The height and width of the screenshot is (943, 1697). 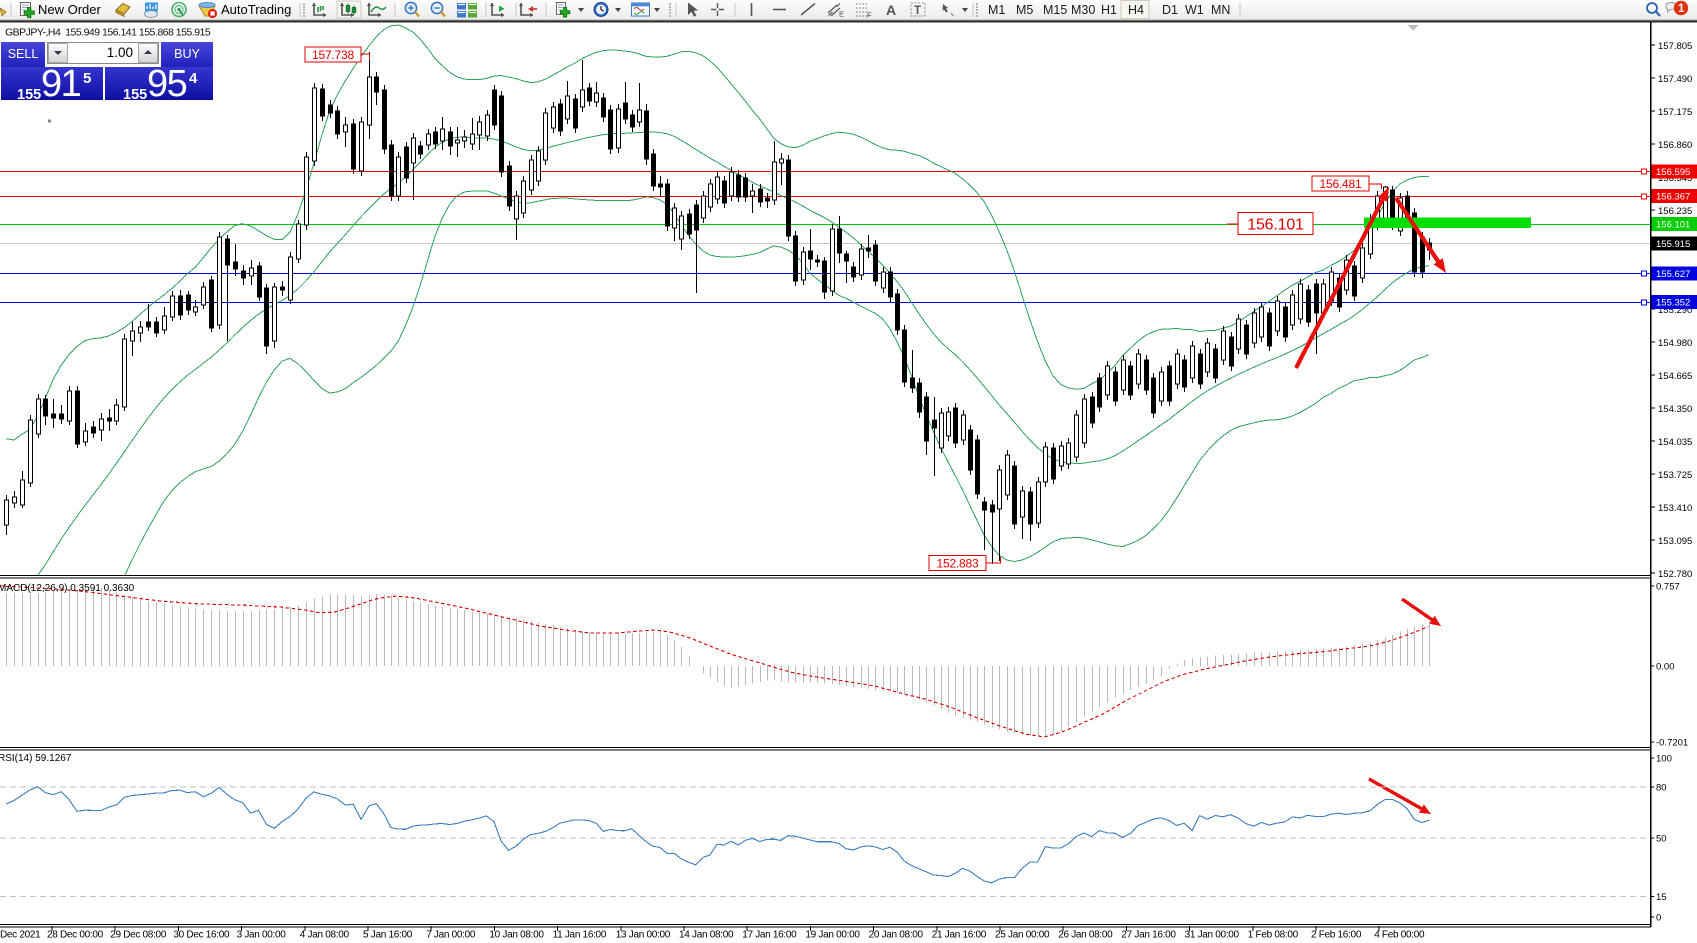 What do you see at coordinates (958, 563) in the screenshot?
I see `svg-text: 152.883` at bounding box center [958, 563].